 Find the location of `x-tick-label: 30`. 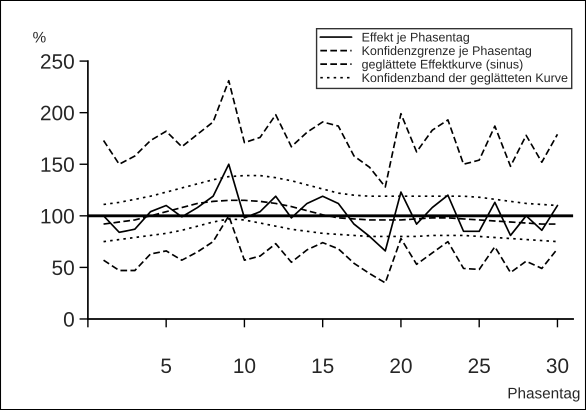

x-tick-label: 30 is located at coordinates (557, 366).